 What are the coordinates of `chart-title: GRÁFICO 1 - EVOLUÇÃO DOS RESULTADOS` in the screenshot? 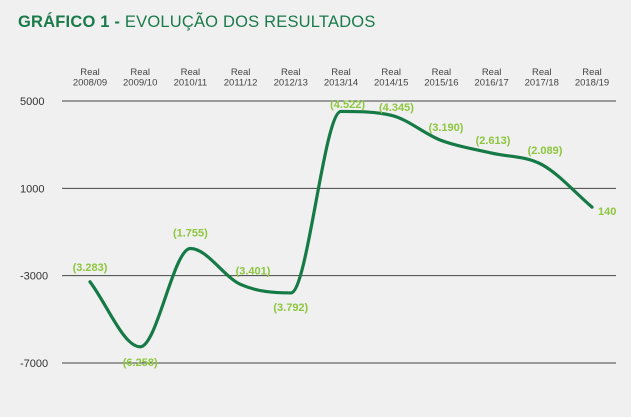 It's located at (197, 22).